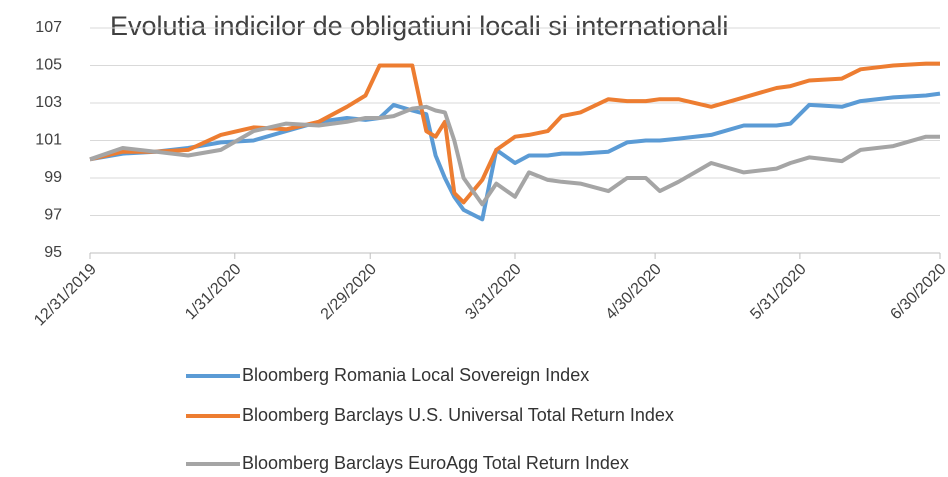 This screenshot has width=948, height=477. I want to click on y-tick-label: 105, so click(48, 65).